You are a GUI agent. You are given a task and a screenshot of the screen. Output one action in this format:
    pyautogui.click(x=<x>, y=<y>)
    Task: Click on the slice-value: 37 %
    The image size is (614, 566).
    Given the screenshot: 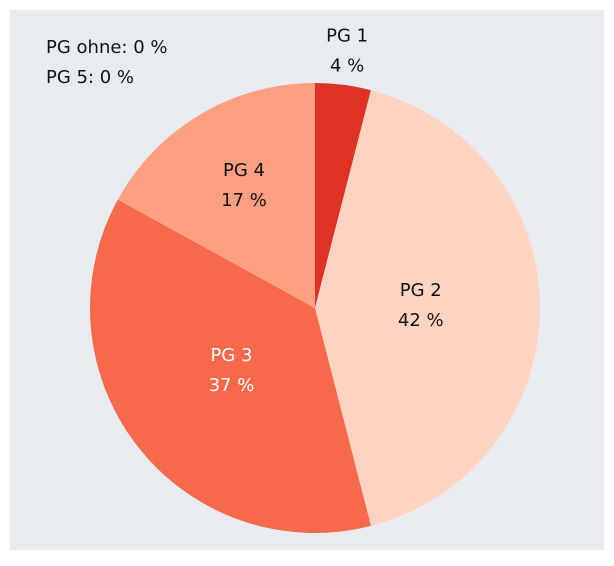 What is the action you would take?
    pyautogui.click(x=232, y=385)
    